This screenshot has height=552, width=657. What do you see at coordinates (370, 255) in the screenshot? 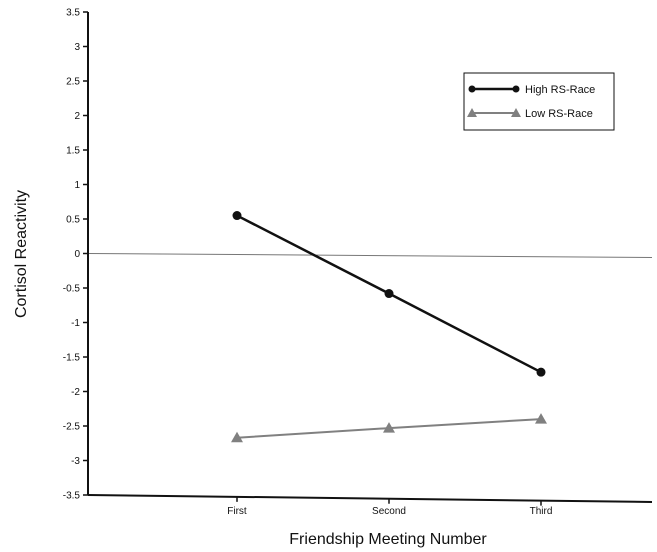
I see `zero-reference-line` at bounding box center [370, 255].